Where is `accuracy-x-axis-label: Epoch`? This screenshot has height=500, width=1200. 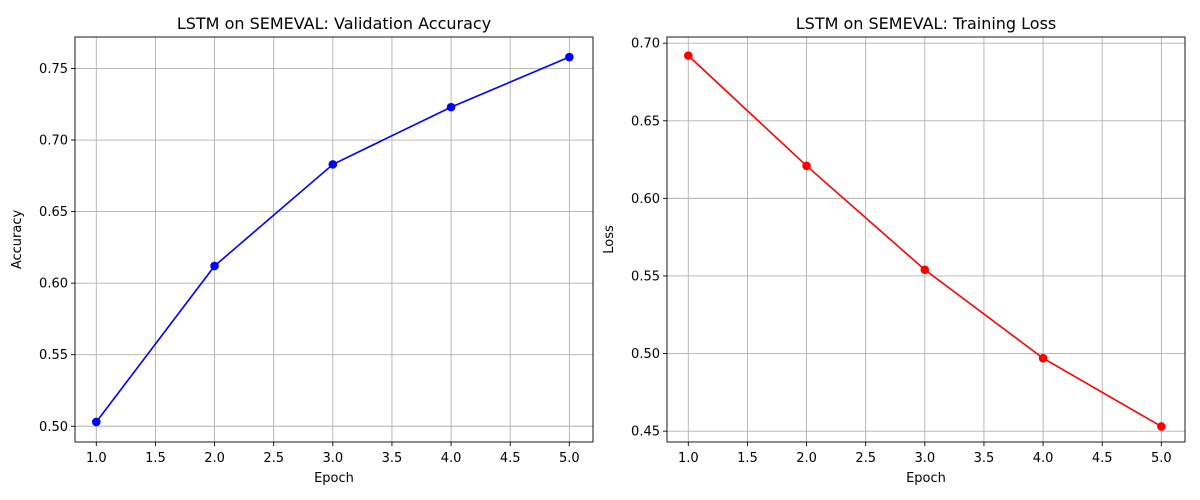 accuracy-x-axis-label: Epoch is located at coordinates (334, 478).